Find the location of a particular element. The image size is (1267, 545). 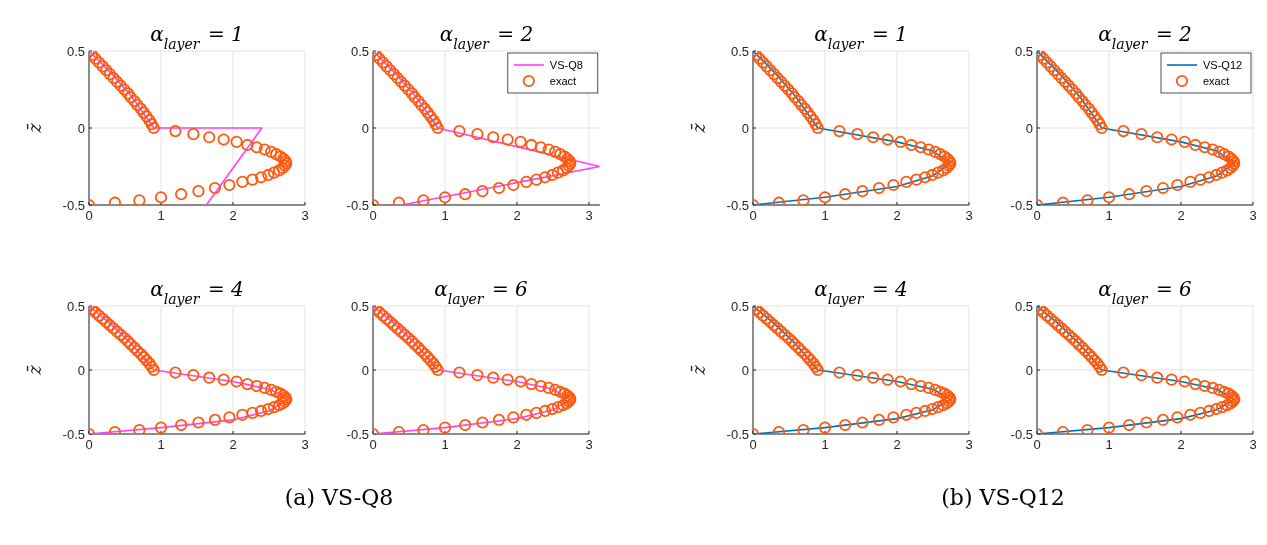

chart-title: α$_{layer}$ = 6 is located at coordinates (481, 292).